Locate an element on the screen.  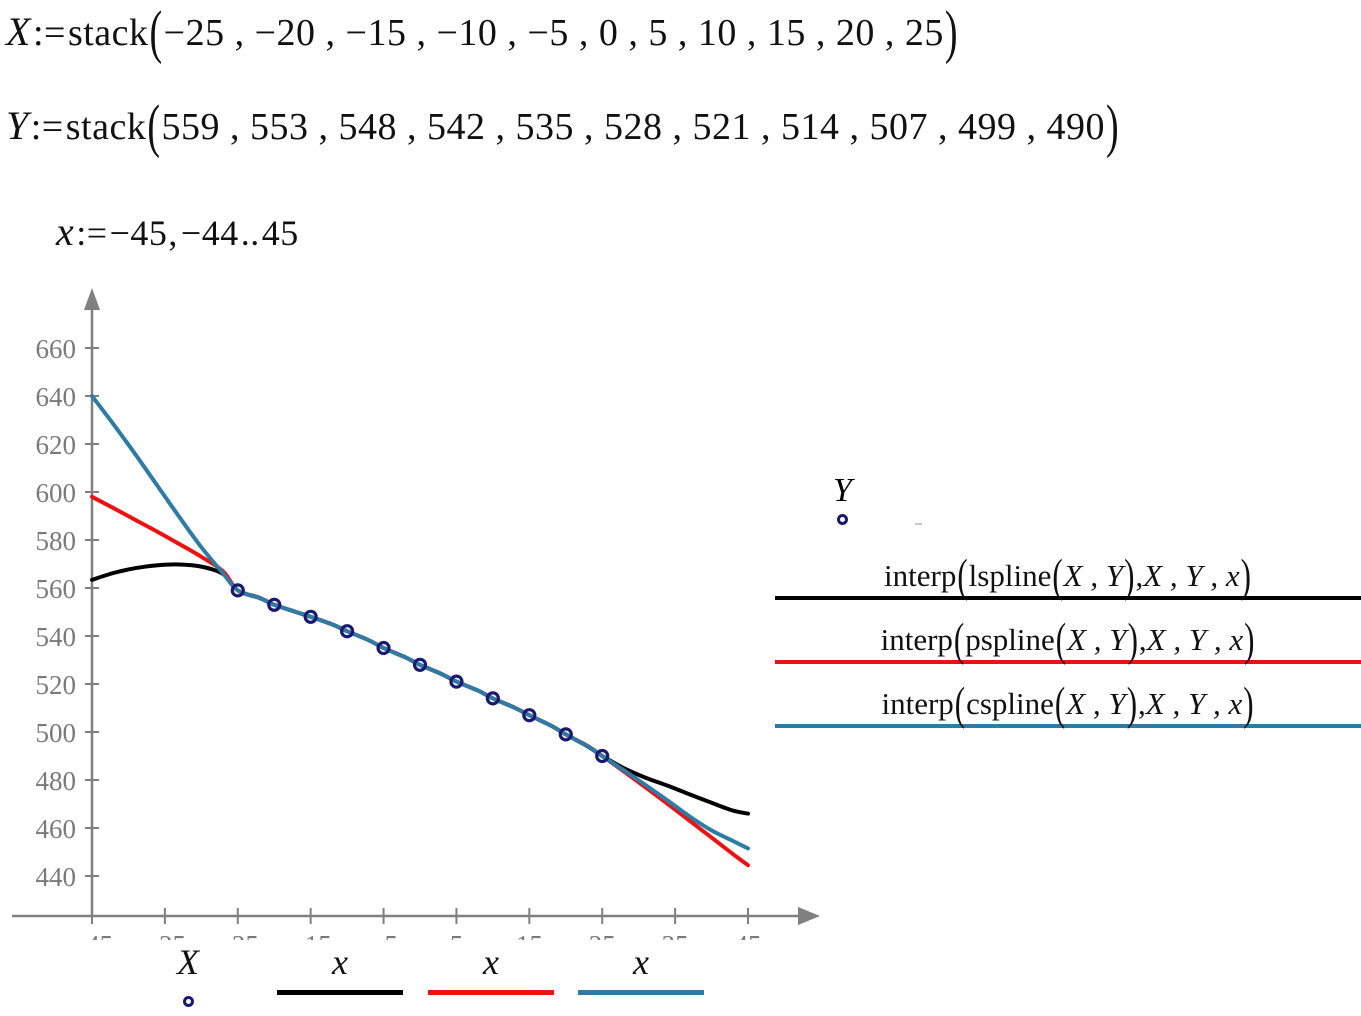
y-axis-tick-label: 580 is located at coordinates (56, 541).